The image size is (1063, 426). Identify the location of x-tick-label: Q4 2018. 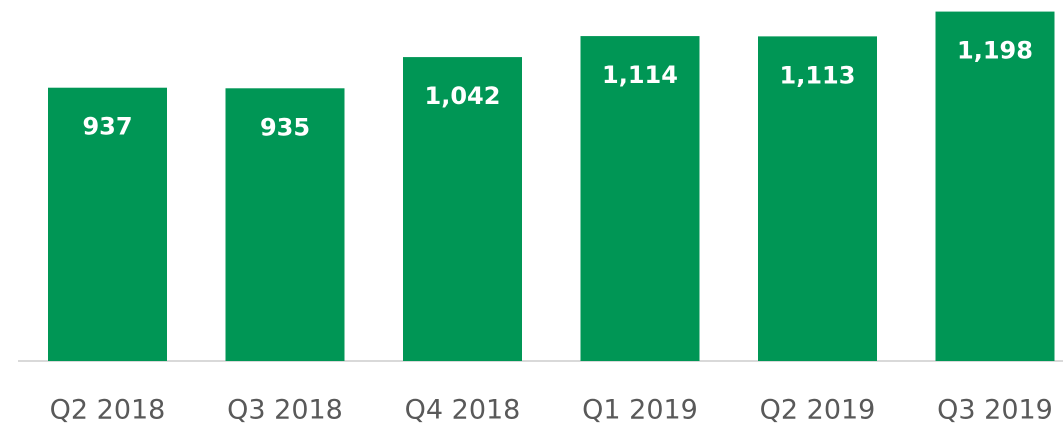
(463, 410).